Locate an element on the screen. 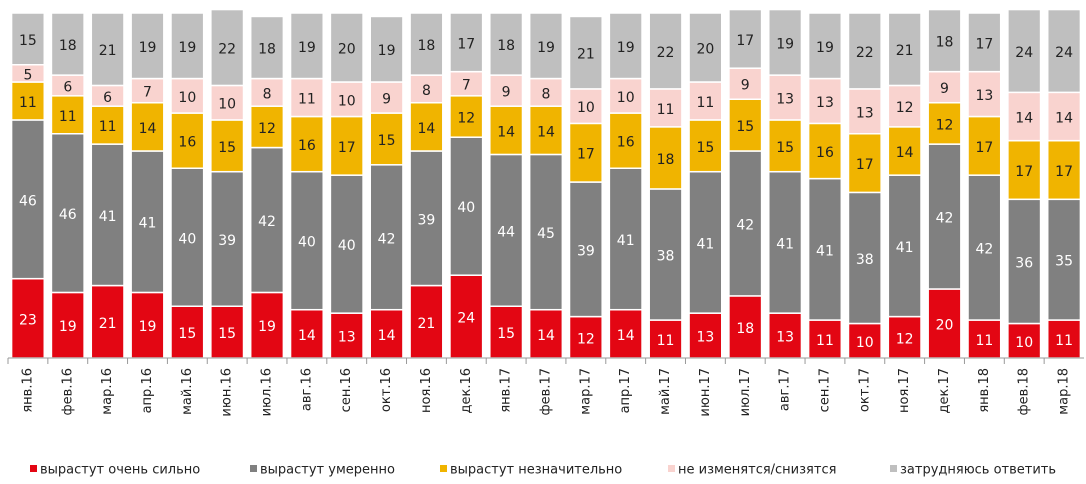 The width and height of the screenshot is (1086, 484). x-tick-label: дек.16 is located at coordinates (466, 391).